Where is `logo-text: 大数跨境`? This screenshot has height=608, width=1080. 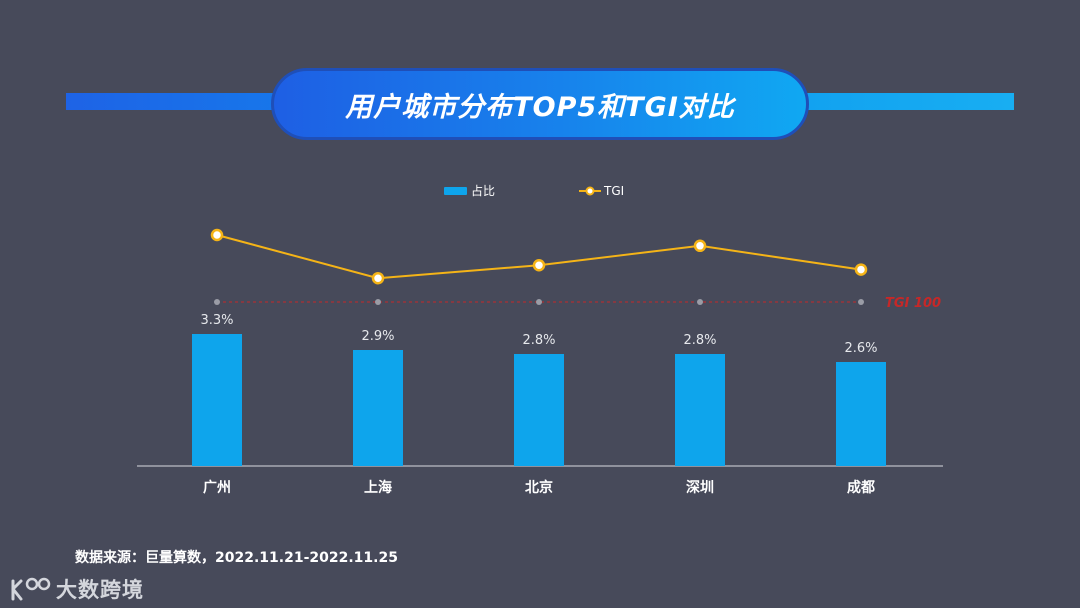
logo-text: 大数跨境 is located at coordinates (100, 590).